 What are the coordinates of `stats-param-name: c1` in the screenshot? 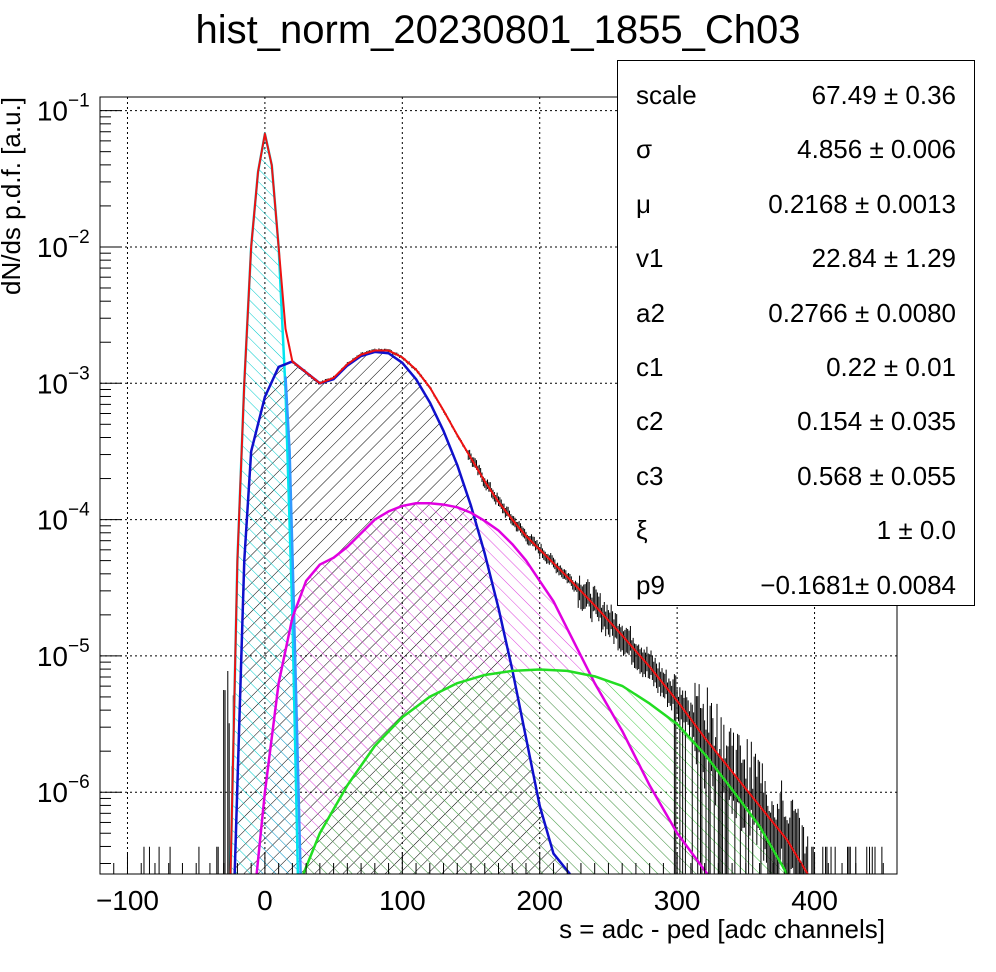 It's located at (650, 367).